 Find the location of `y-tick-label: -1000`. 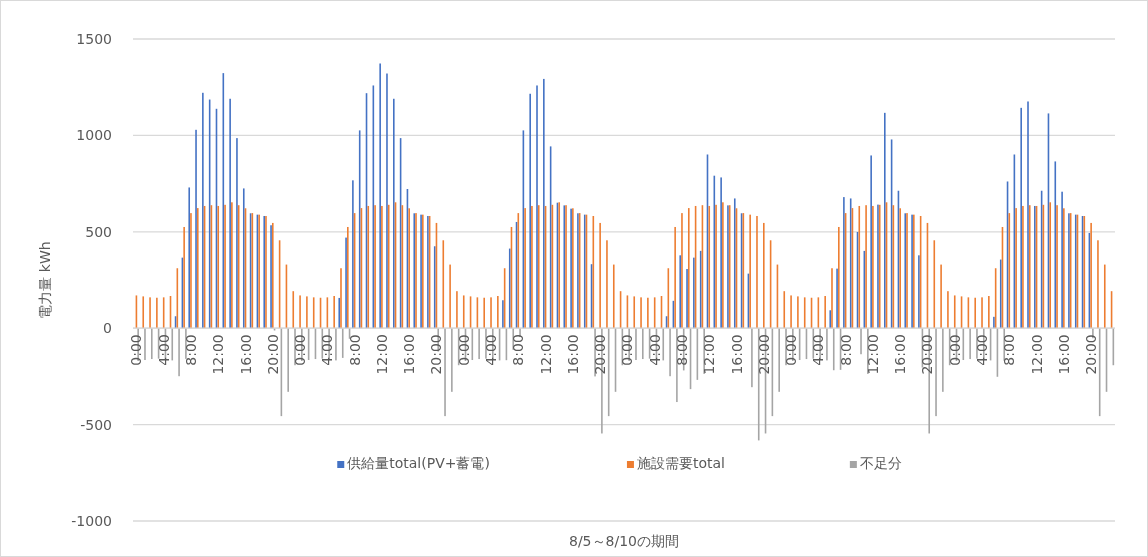

y-tick-label: -1000 is located at coordinates (91, 521).